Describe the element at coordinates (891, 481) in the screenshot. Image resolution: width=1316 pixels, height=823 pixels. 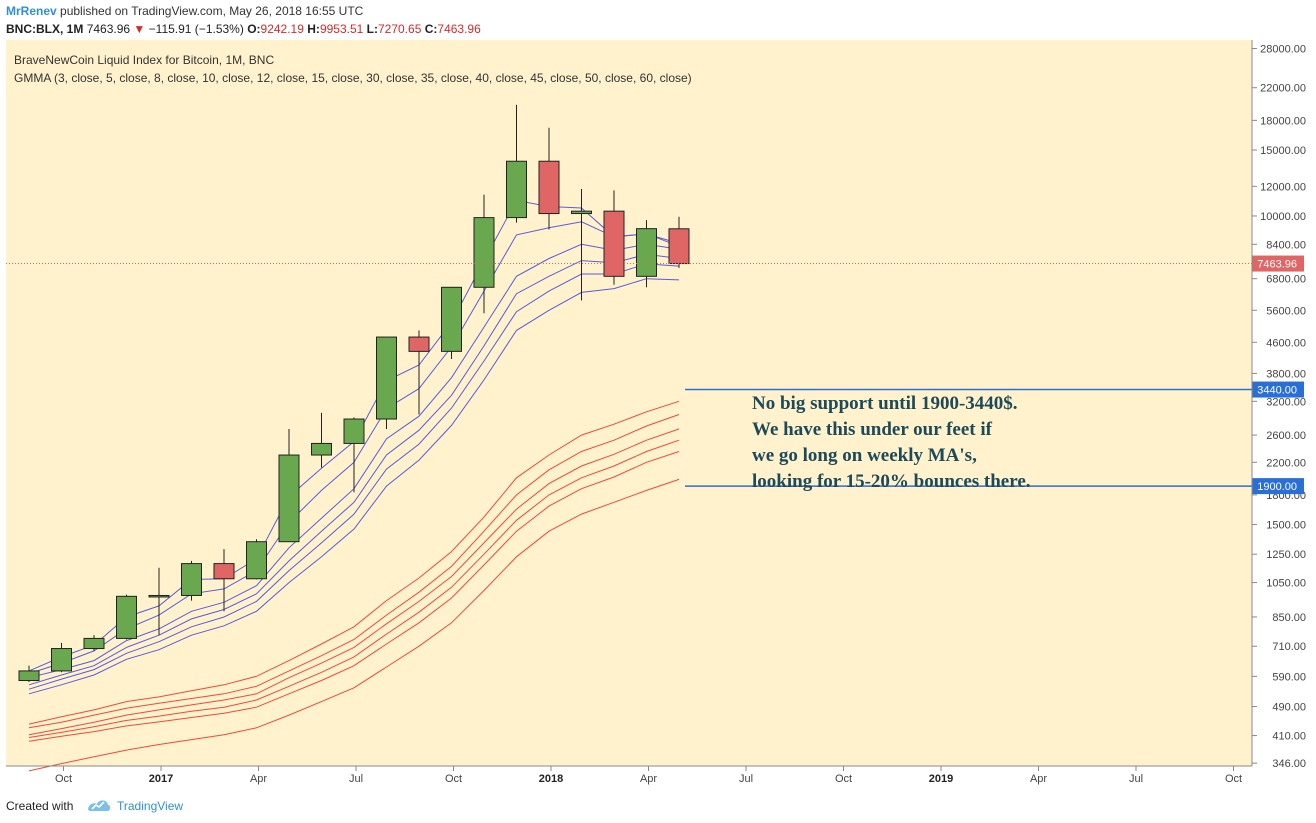
I see `annotation-line: looking for 15-20% bounces there.` at that location.